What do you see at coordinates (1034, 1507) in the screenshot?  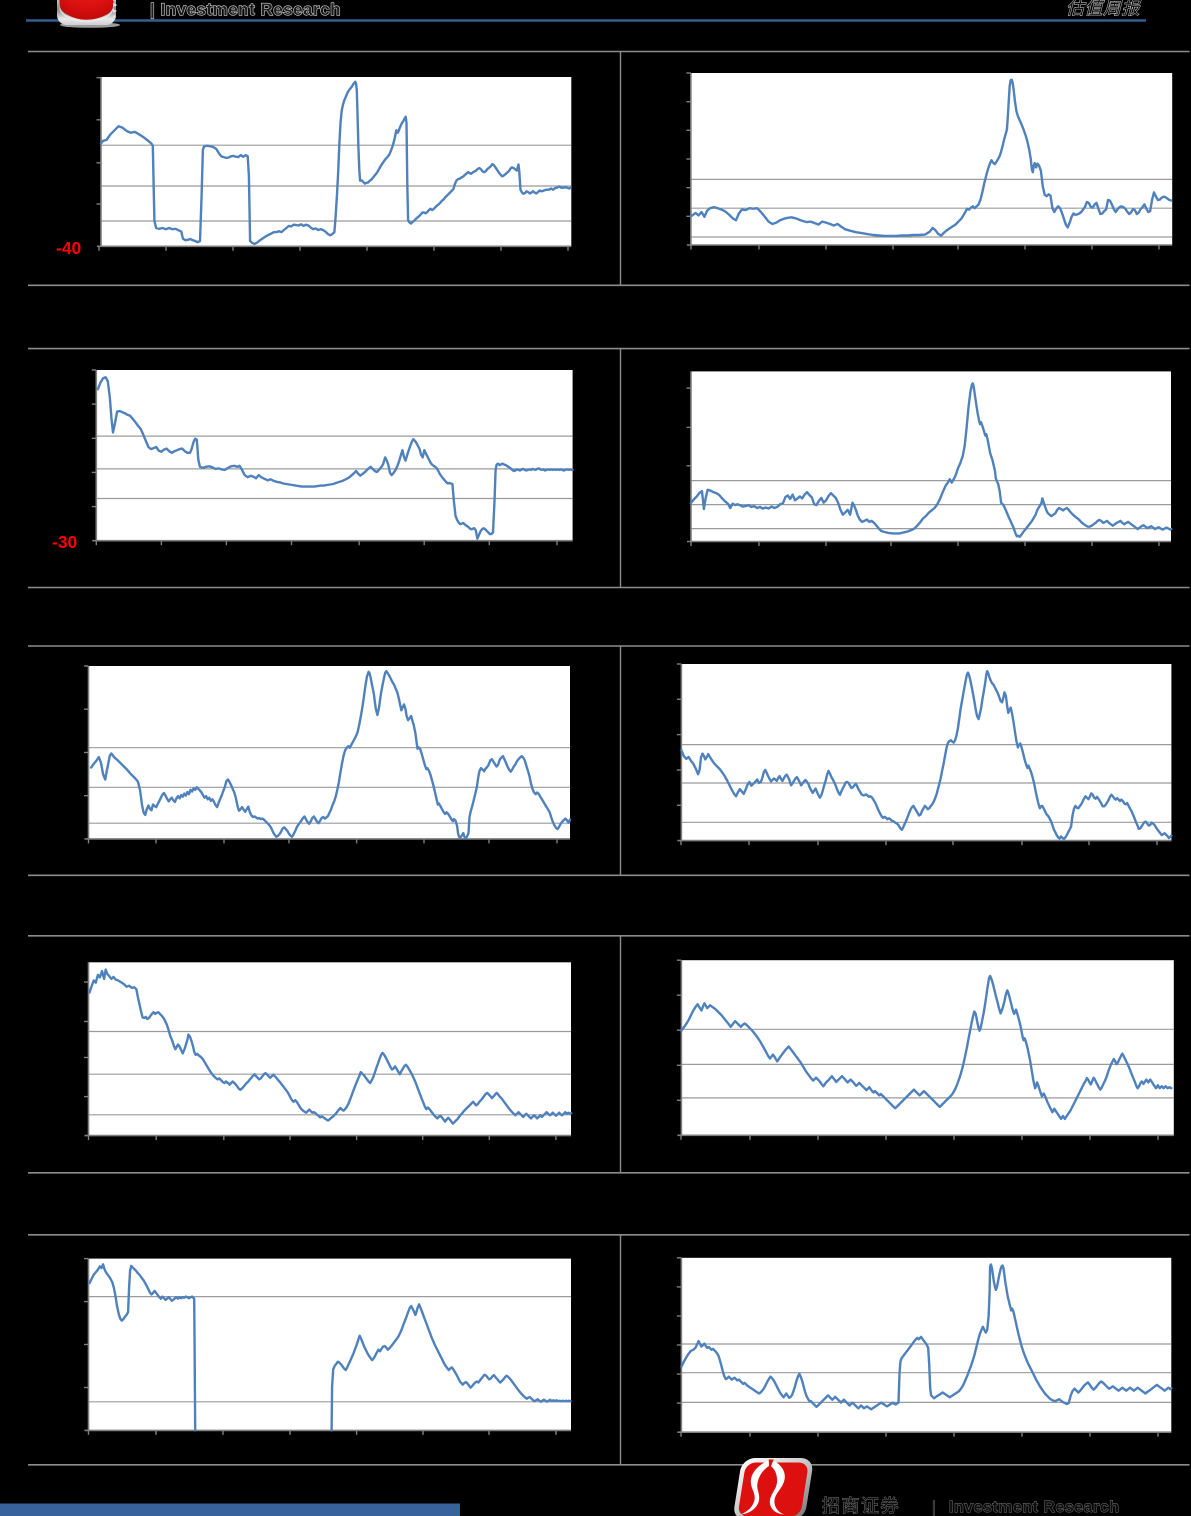 I see `svg-text: Investment Research` at bounding box center [1034, 1507].